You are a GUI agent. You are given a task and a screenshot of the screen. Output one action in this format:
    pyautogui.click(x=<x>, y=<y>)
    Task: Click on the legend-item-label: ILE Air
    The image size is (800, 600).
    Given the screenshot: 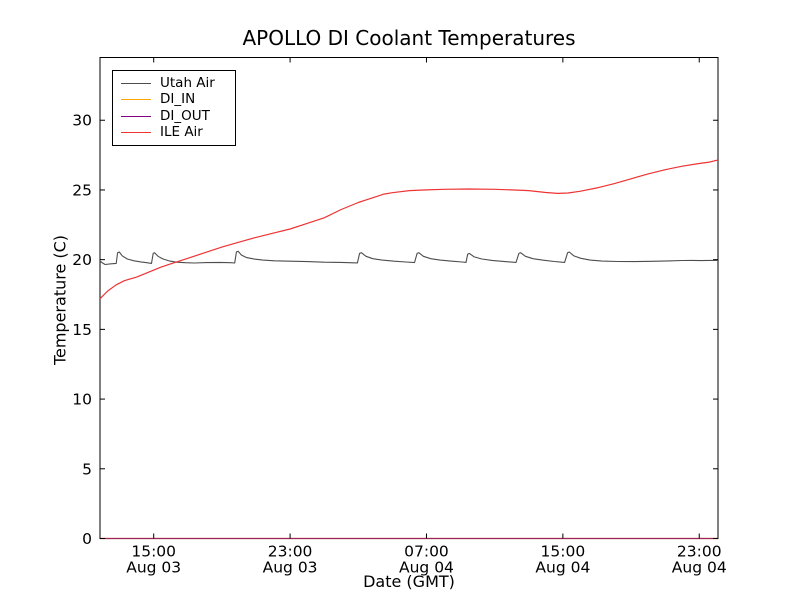 What is the action you would take?
    pyautogui.click(x=181, y=132)
    